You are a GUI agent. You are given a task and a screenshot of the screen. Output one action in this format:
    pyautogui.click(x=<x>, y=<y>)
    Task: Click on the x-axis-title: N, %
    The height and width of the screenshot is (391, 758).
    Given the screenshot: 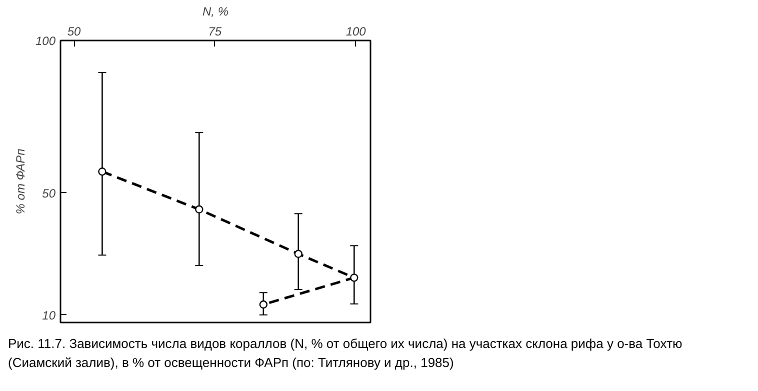 What is the action you would take?
    pyautogui.click(x=215, y=11)
    